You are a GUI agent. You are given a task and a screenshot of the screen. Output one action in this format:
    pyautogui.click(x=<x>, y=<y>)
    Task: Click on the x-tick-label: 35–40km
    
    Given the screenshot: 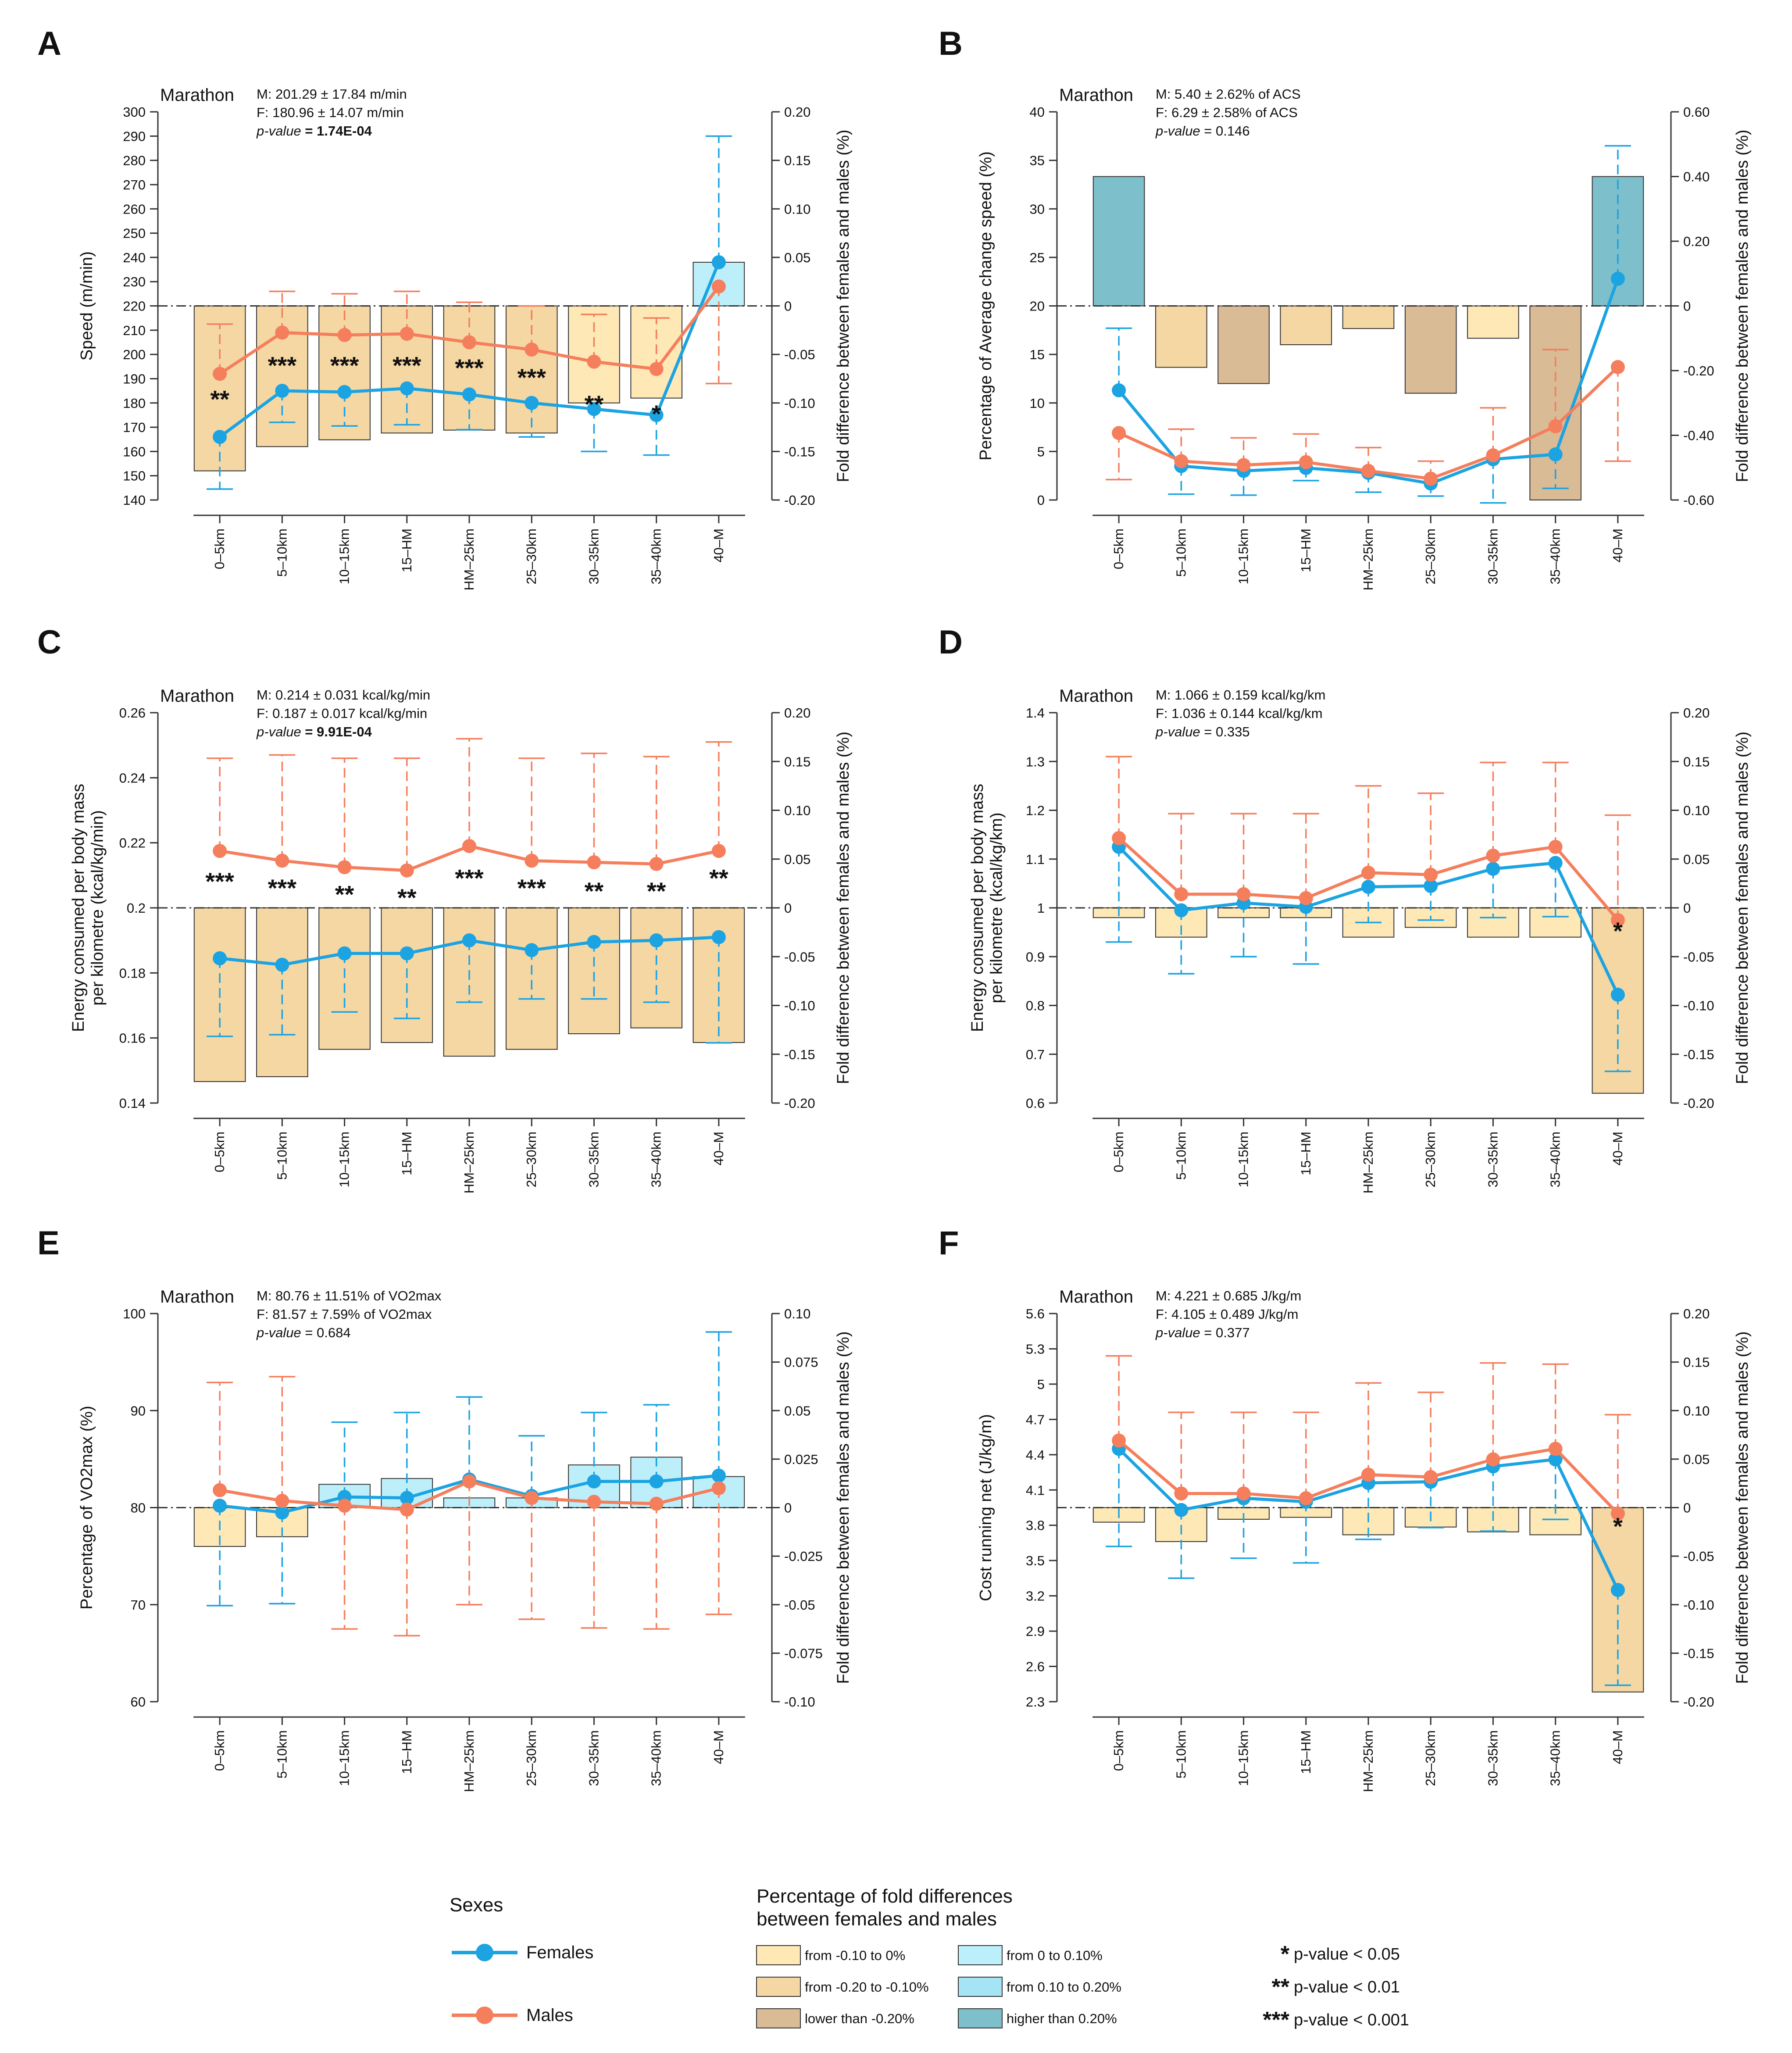 What is the action you would take?
    pyautogui.click(x=1555, y=556)
    